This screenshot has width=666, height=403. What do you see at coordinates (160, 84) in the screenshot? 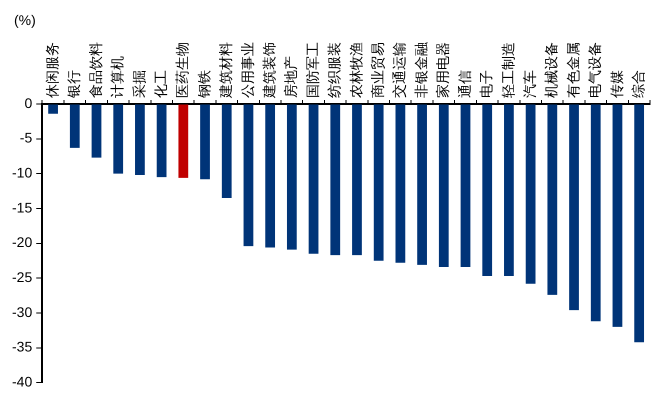
I see `x-tick-label: 化工` at bounding box center [160, 84].